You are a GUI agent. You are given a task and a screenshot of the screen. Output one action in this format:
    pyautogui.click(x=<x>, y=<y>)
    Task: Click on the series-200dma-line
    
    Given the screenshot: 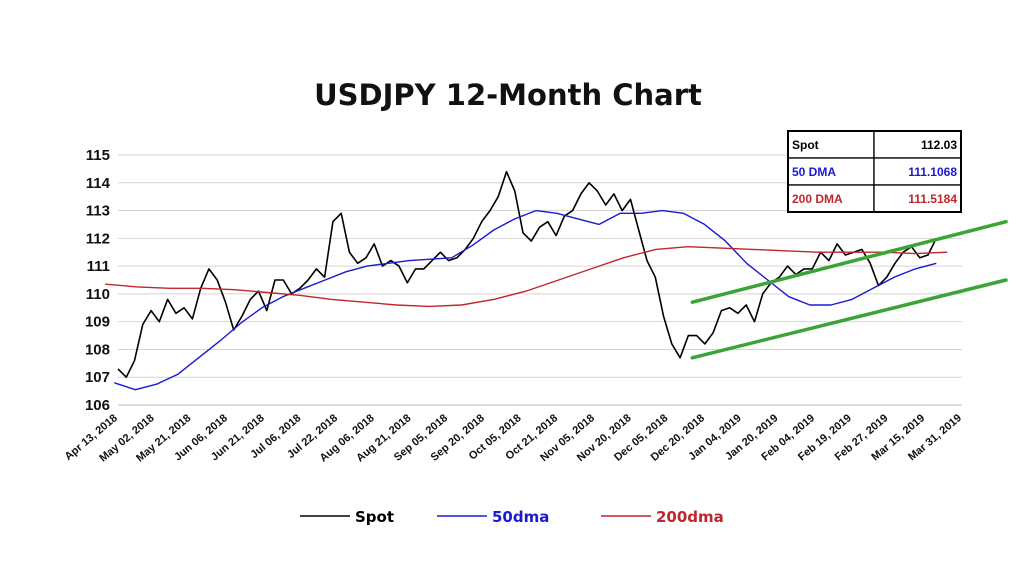 What is the action you would take?
    pyautogui.click(x=526, y=276)
    